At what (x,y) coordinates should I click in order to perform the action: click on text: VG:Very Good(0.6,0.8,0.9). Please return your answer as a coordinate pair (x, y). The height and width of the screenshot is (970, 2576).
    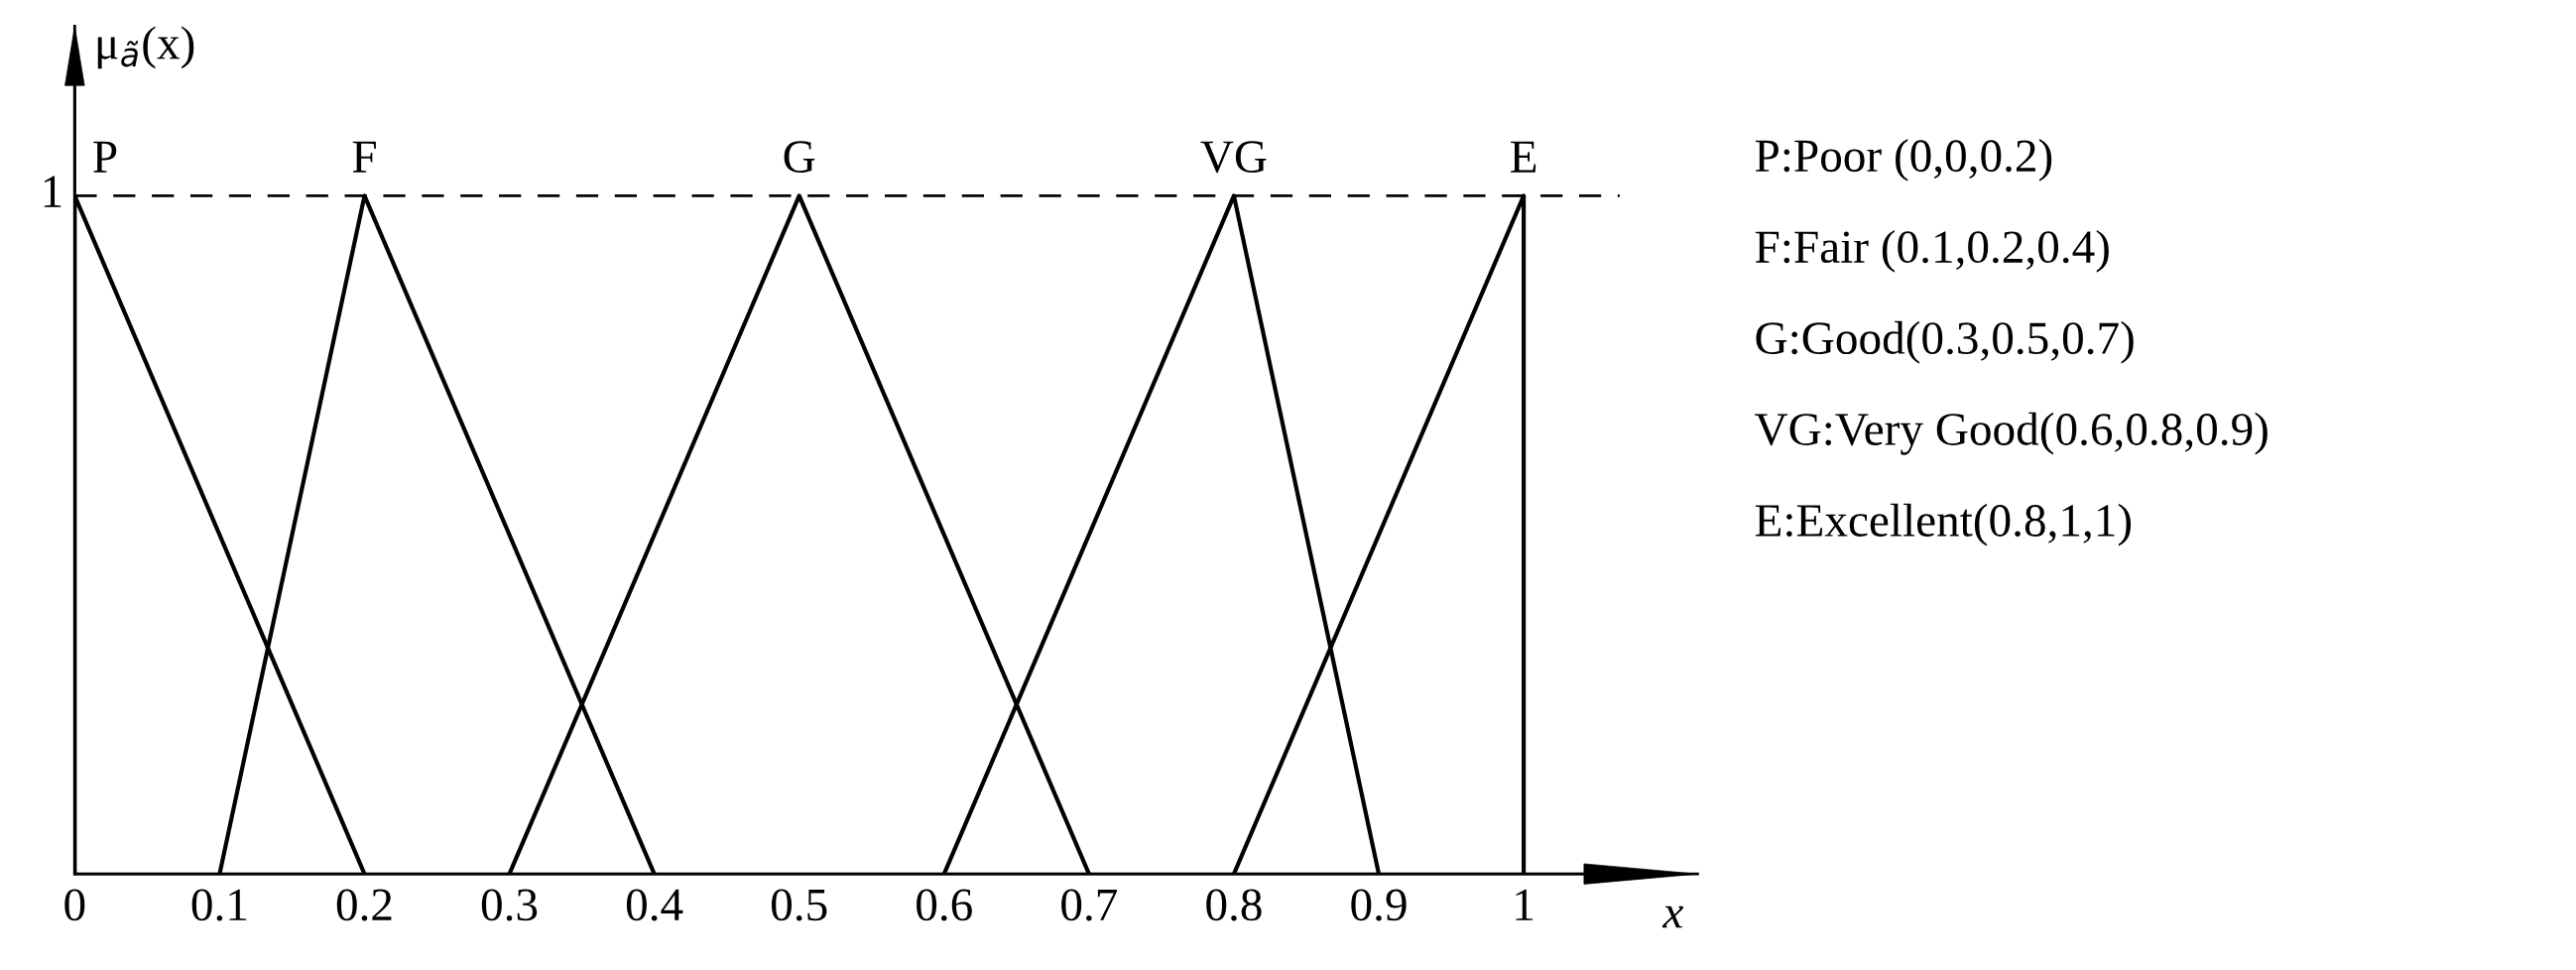
    Looking at the image, I should click on (2011, 433).